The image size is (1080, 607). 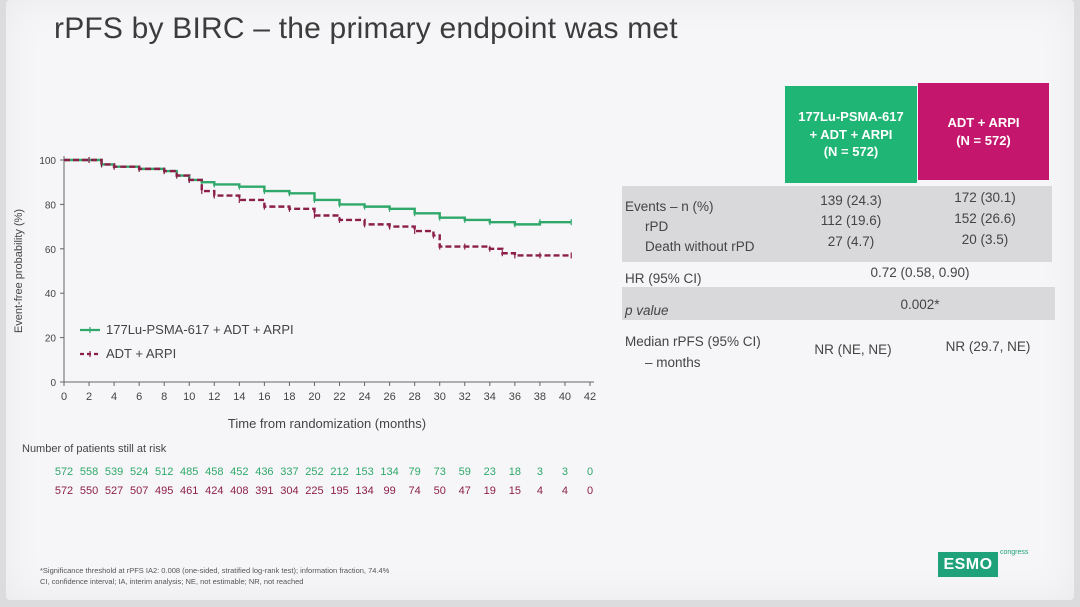 I want to click on at-risk-count: 212, so click(x=339, y=472).